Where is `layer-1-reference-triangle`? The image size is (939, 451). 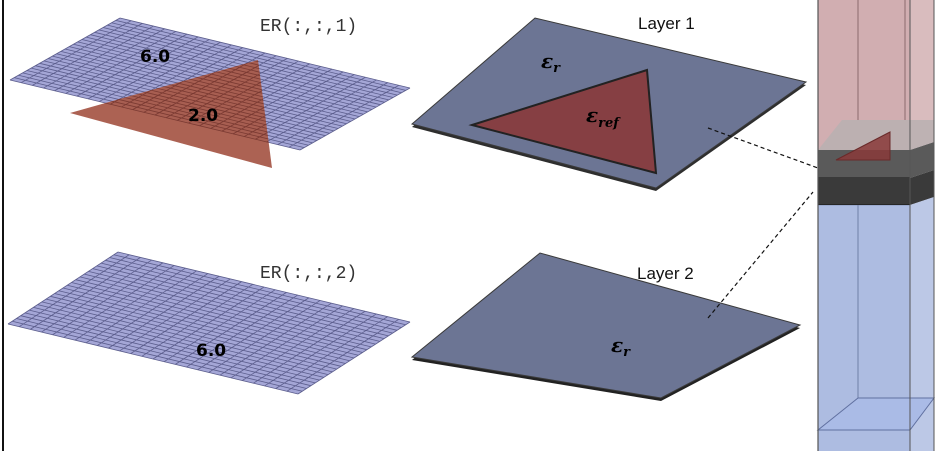 layer-1-reference-triangle is located at coordinates (563, 121).